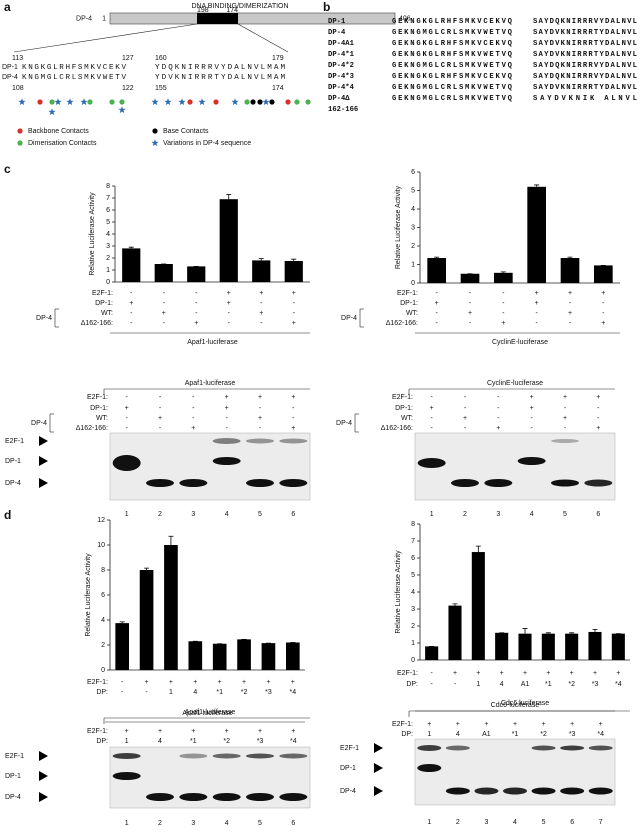 This screenshot has width=642, height=833. I want to click on lane-number: 2, so click(465, 514).